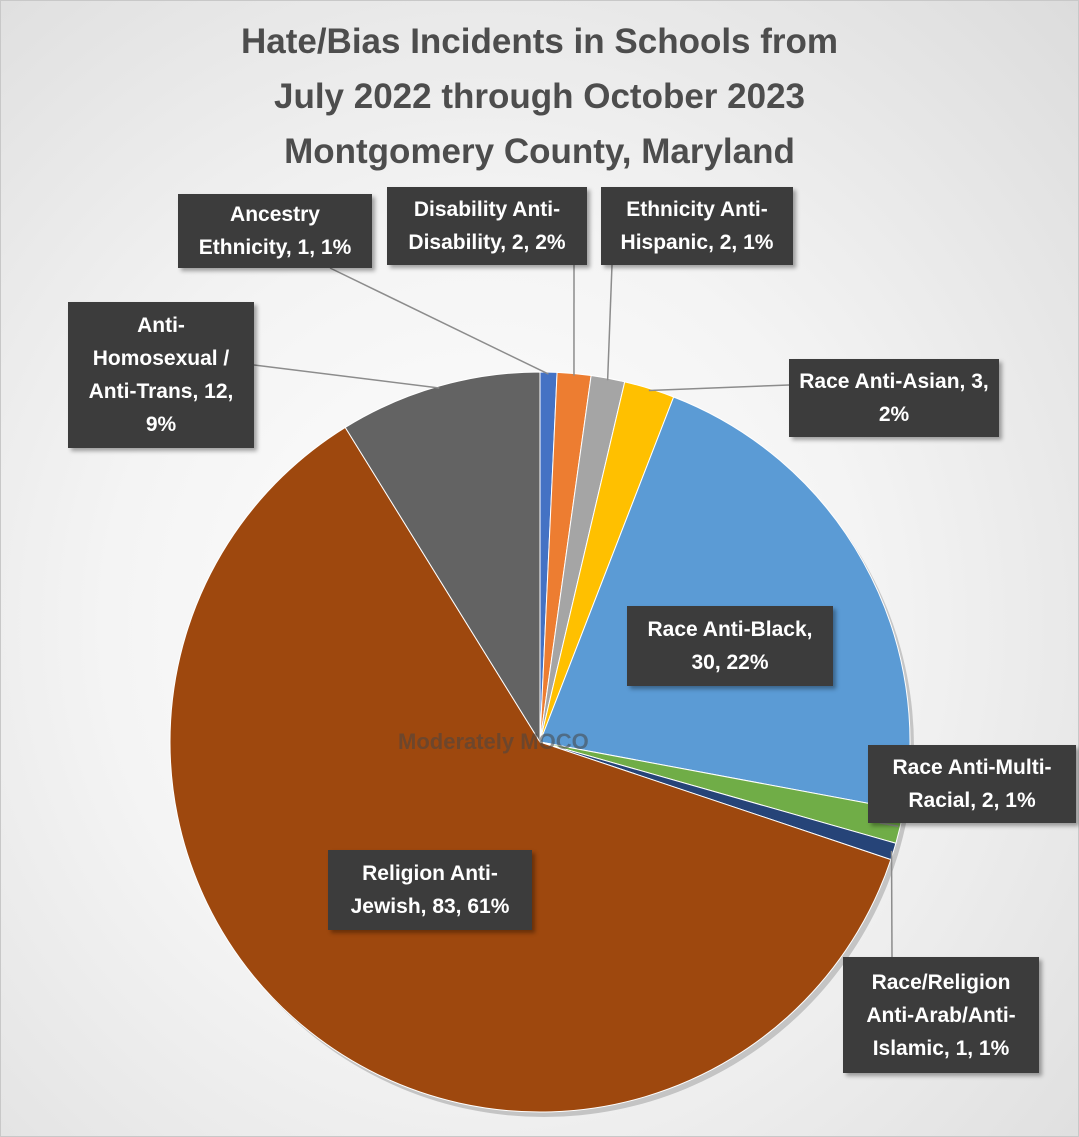  Describe the element at coordinates (539, 151) in the screenshot. I see `chart-title-line-3: Montgomery County, Maryland` at that location.